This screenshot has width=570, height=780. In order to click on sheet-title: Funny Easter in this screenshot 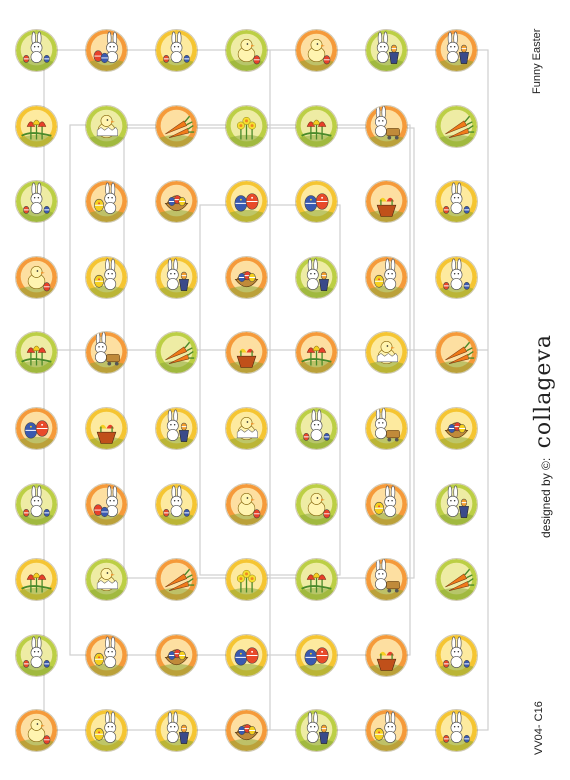, I will do `click(537, 61)`.